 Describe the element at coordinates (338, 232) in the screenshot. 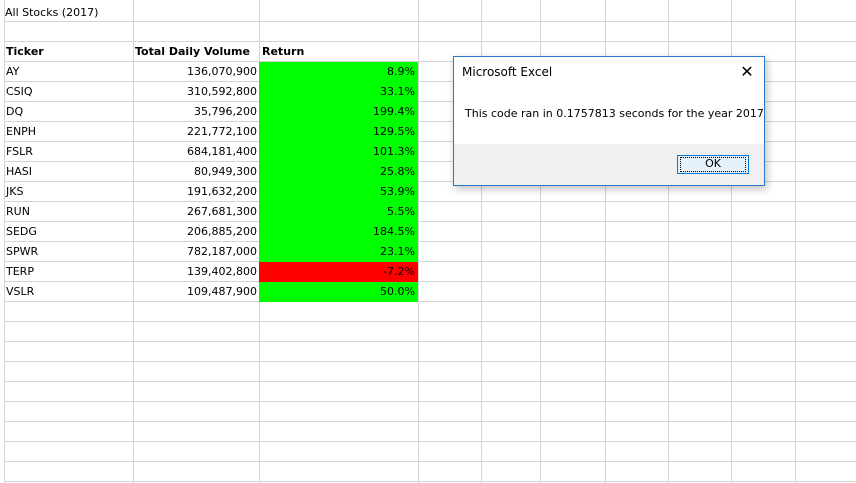

I see `return-cell: 184.5%` at that location.